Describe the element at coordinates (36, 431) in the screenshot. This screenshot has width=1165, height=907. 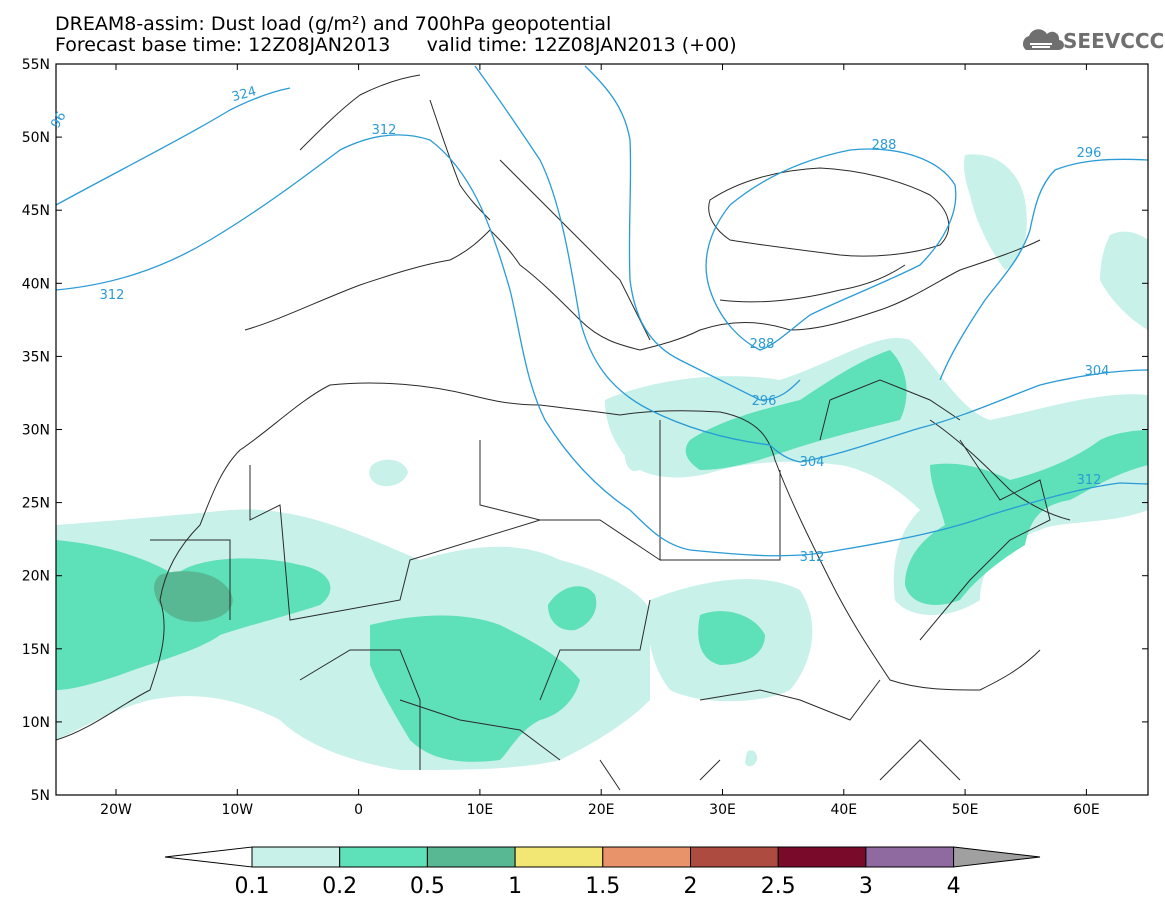
I see `lat-label: 30N` at that location.